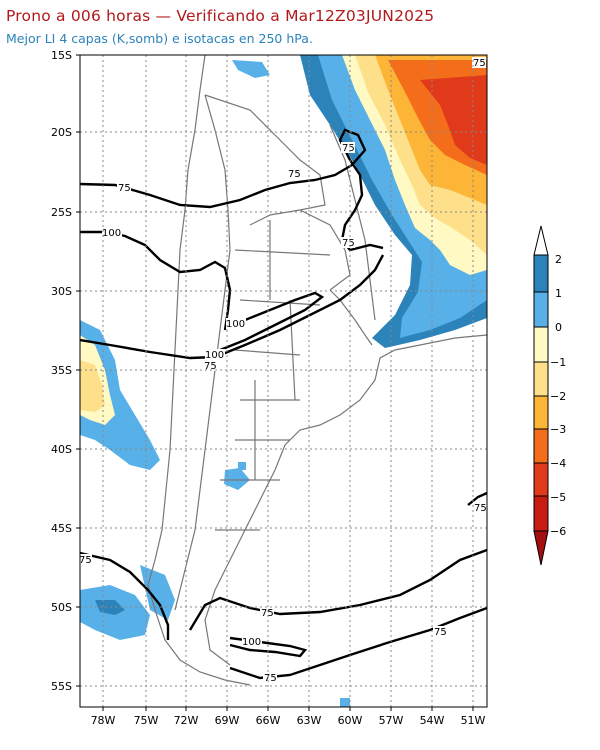 Image resolution: width=600 pixels, height=750 pixels. I want to click on legend-label: 1, so click(558, 293).